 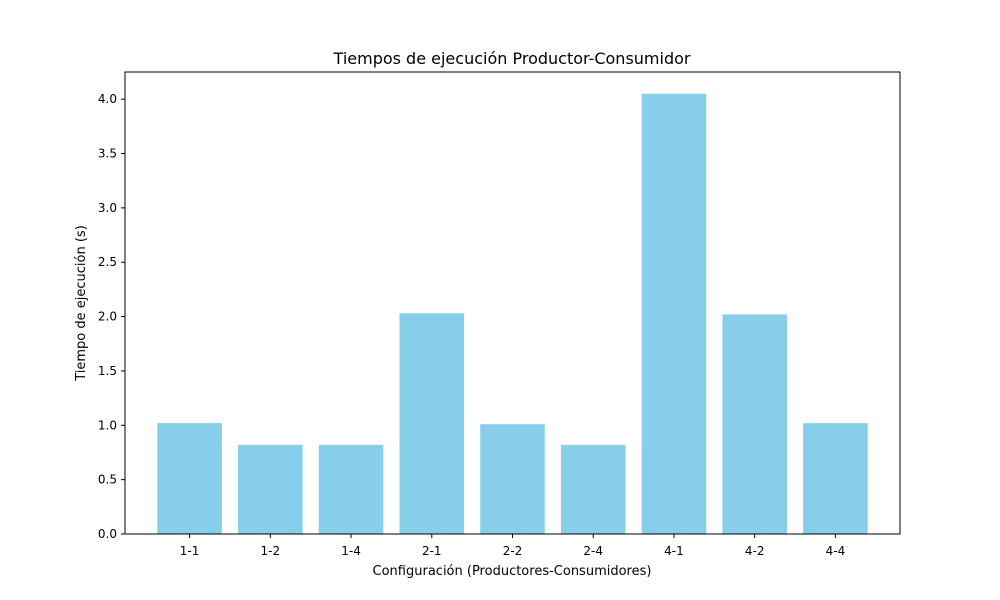 What do you see at coordinates (674, 551) in the screenshot?
I see `x-tick-label: 4-1` at bounding box center [674, 551].